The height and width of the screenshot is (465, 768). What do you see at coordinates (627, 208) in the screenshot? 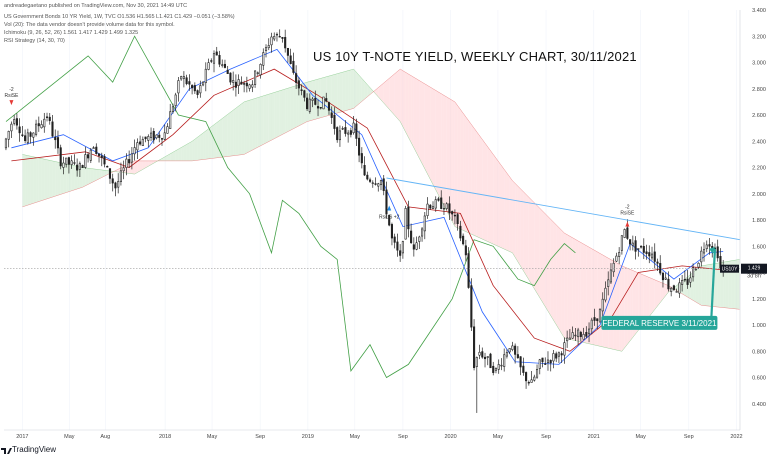
I see `rise-right-number: -2` at bounding box center [627, 208].